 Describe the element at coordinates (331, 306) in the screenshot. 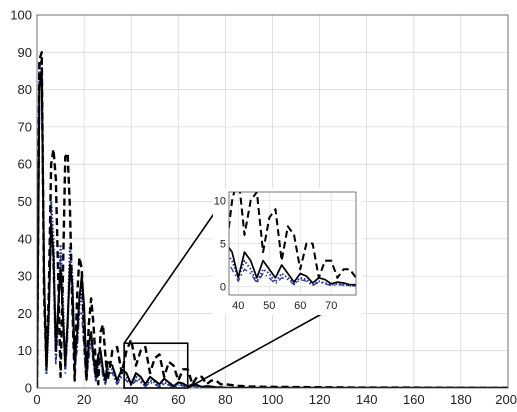

I see `inset-x-tick-label: 70` at that location.